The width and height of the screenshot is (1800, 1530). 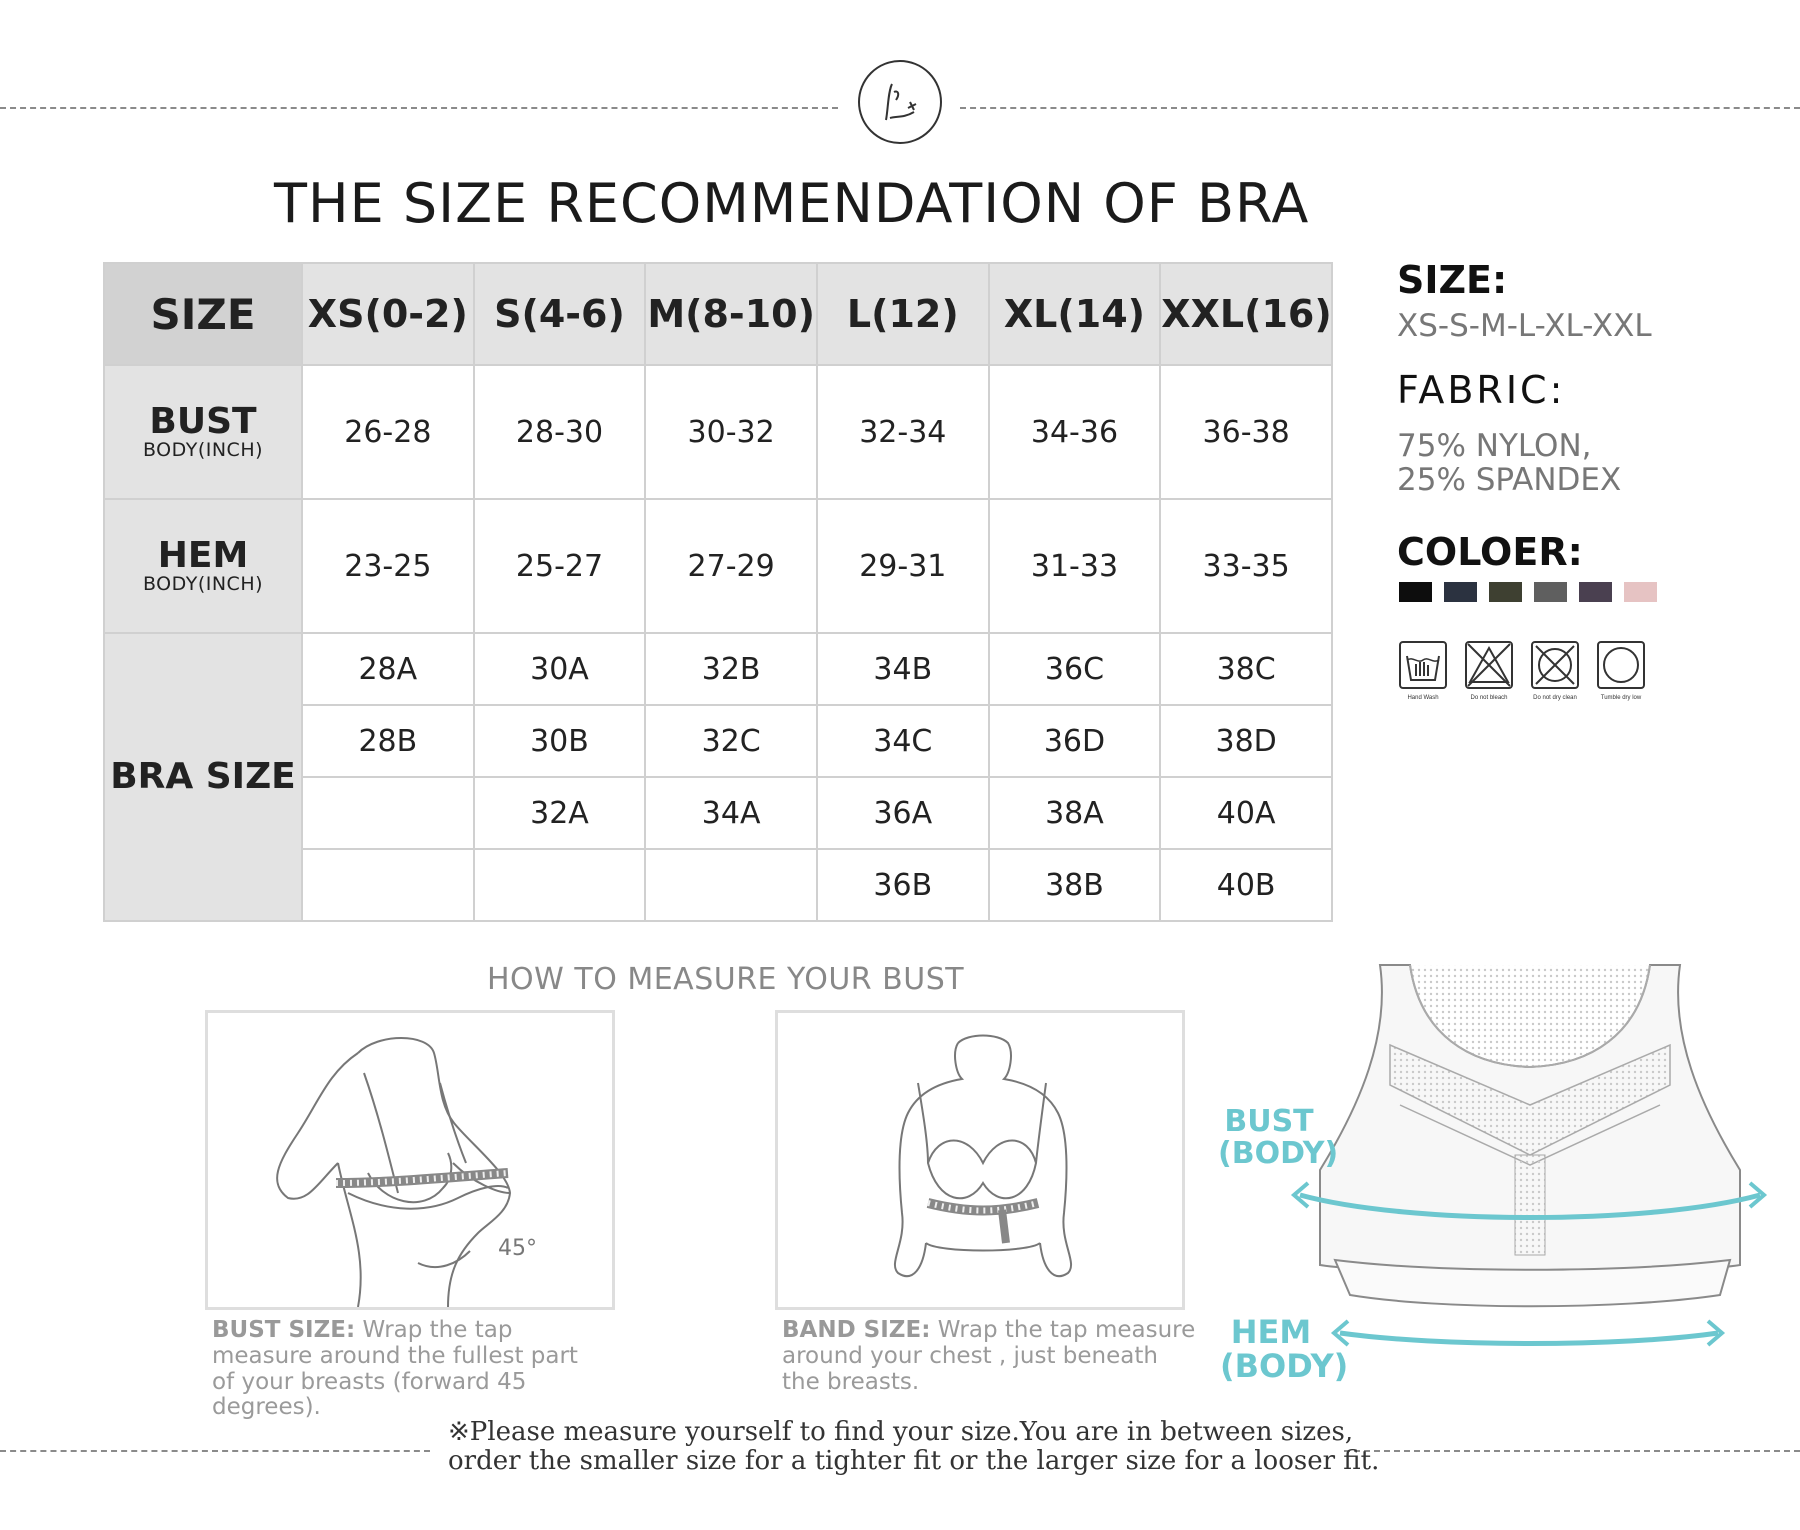 What do you see at coordinates (266, 1407) in the screenshot?
I see `bust-size-text-4: degrees).` at bounding box center [266, 1407].